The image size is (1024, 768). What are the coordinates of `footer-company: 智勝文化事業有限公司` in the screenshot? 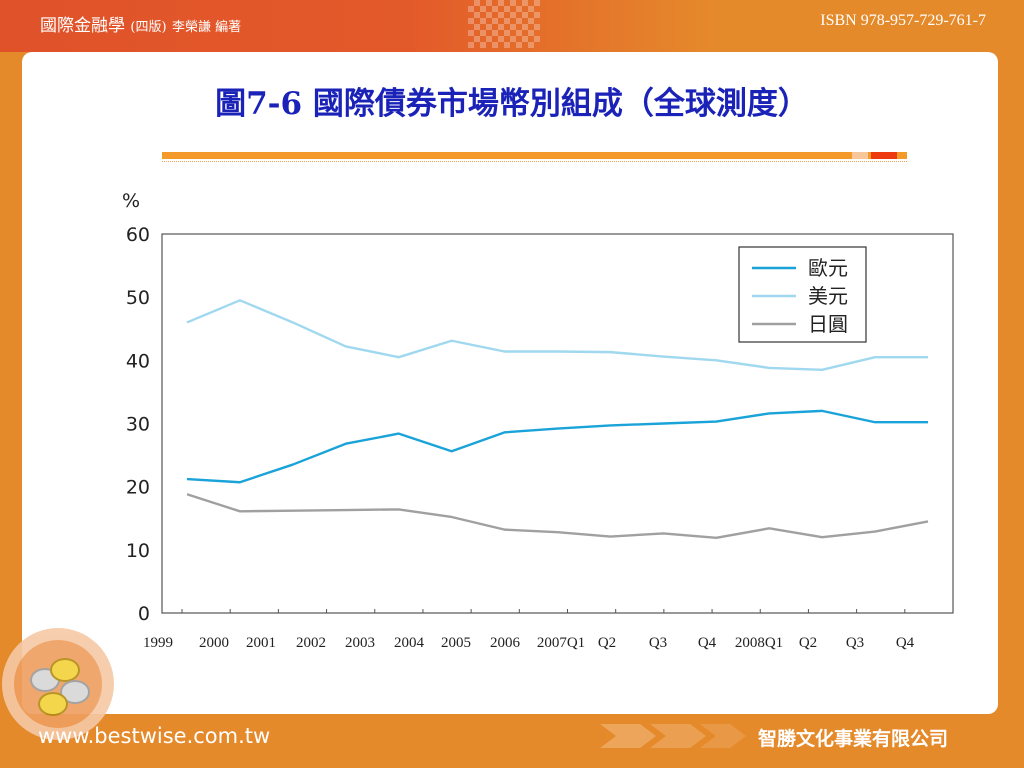 It's located at (853, 739).